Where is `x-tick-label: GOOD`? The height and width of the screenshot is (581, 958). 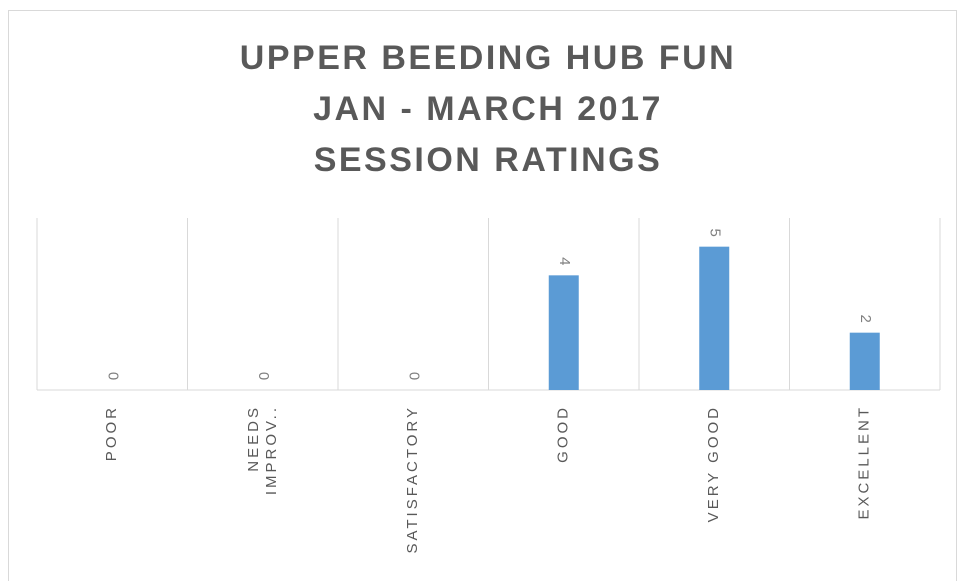
x-tick-label: GOOD is located at coordinates (563, 434).